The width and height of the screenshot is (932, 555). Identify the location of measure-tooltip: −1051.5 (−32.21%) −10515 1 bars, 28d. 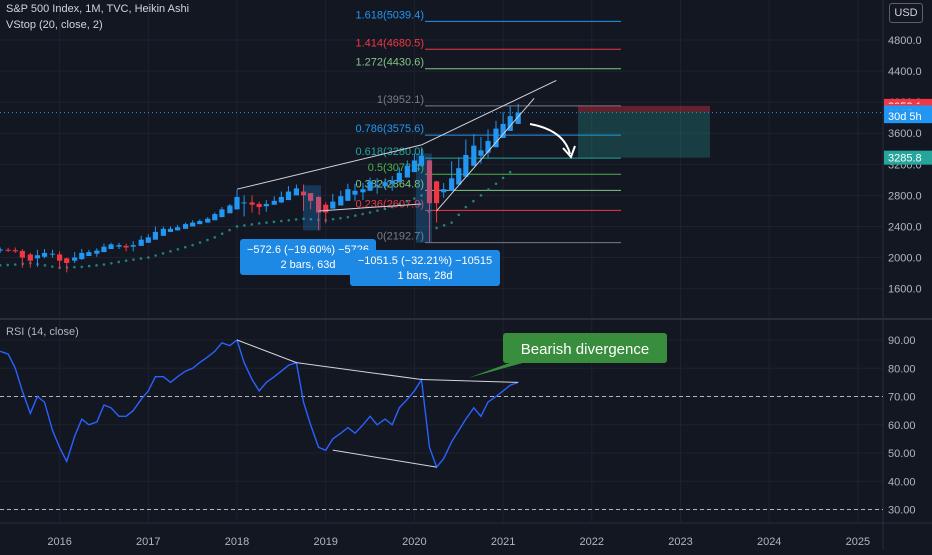
(425, 268).